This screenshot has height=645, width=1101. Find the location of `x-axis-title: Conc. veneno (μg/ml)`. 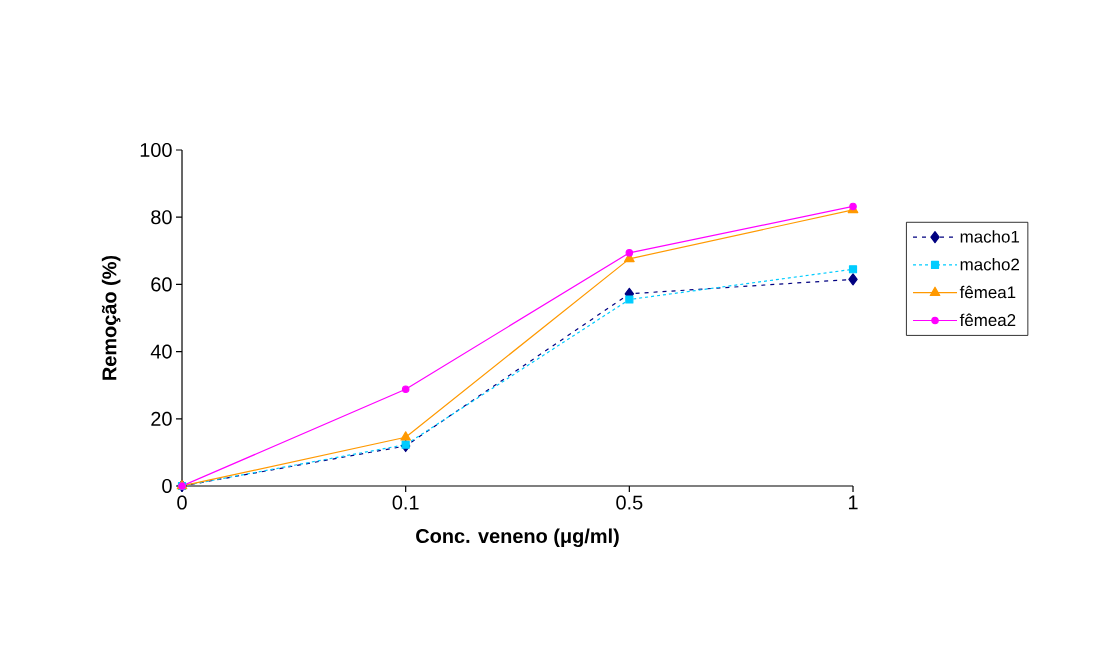

x-axis-title: Conc. veneno (μg/ml) is located at coordinates (517, 538).